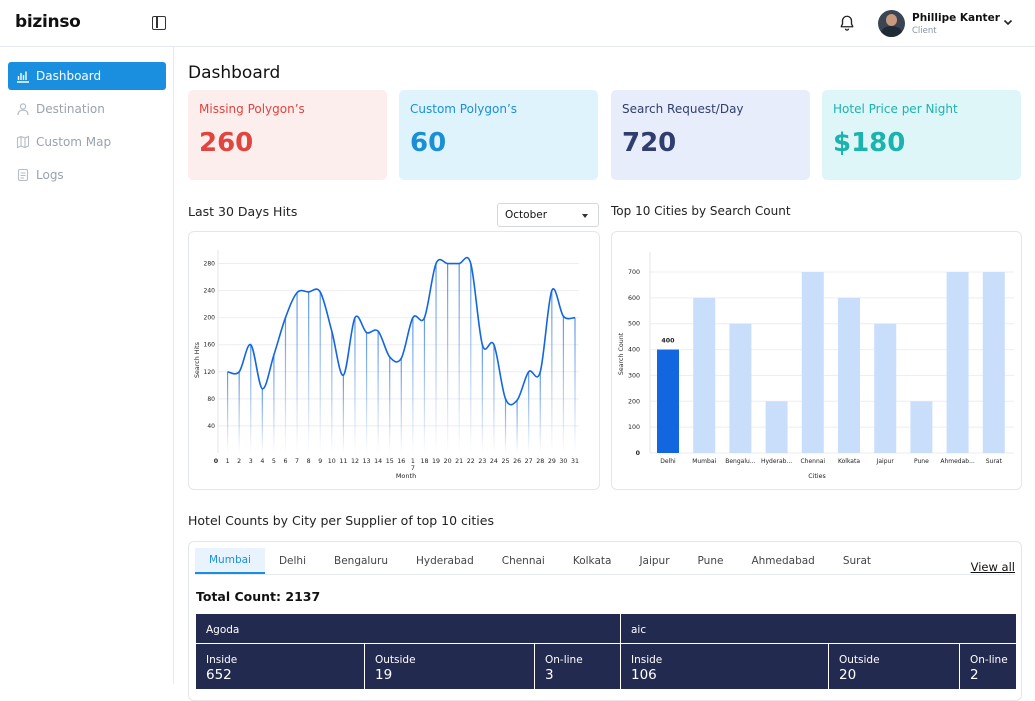  Describe the element at coordinates (891, 23) in the screenshot. I see `avatar` at that location.